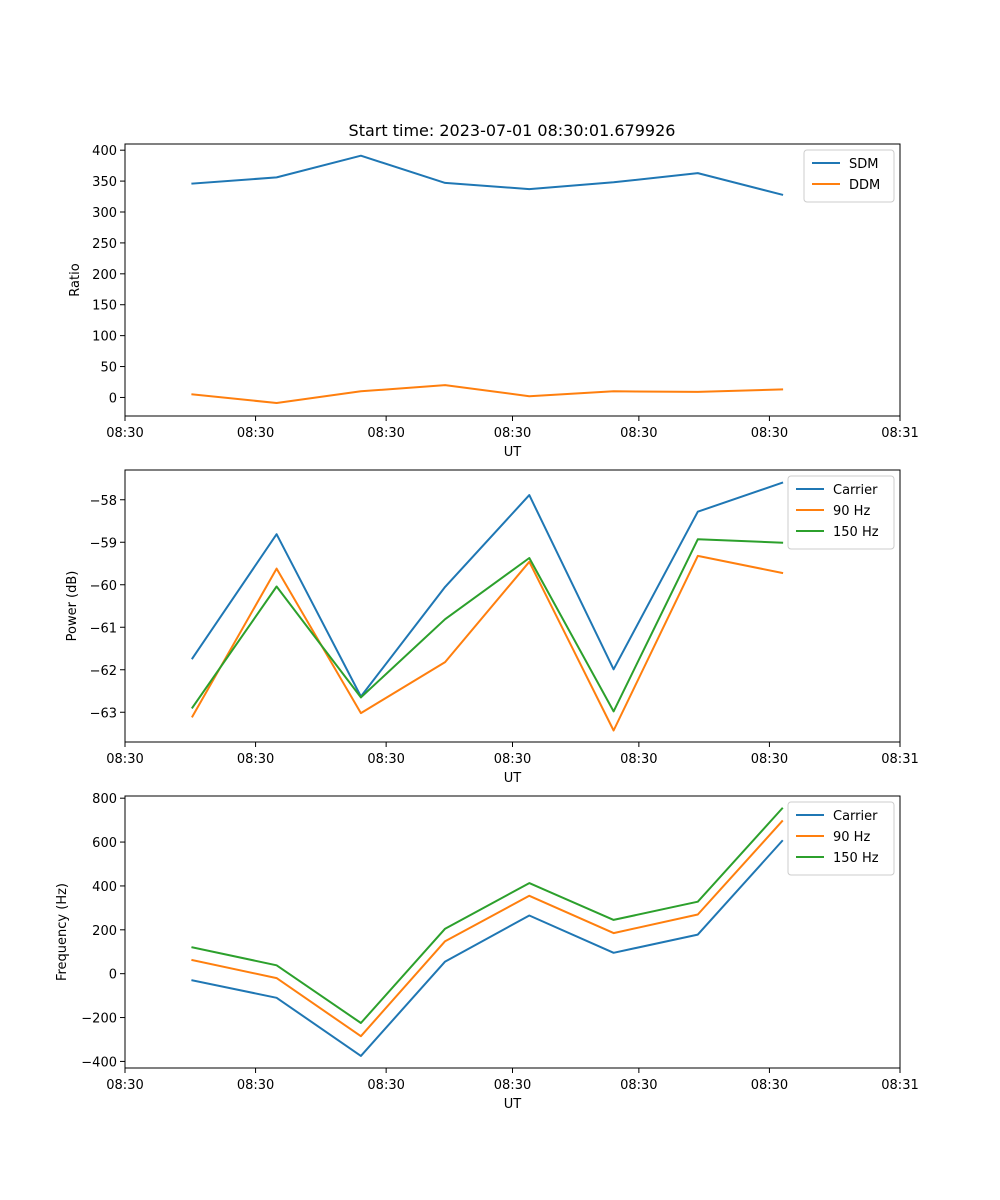 This screenshot has height=1200, width=1000. What do you see at coordinates (104, 306) in the screenshot?
I see `ratio-y-tick-label: 150` at bounding box center [104, 306].